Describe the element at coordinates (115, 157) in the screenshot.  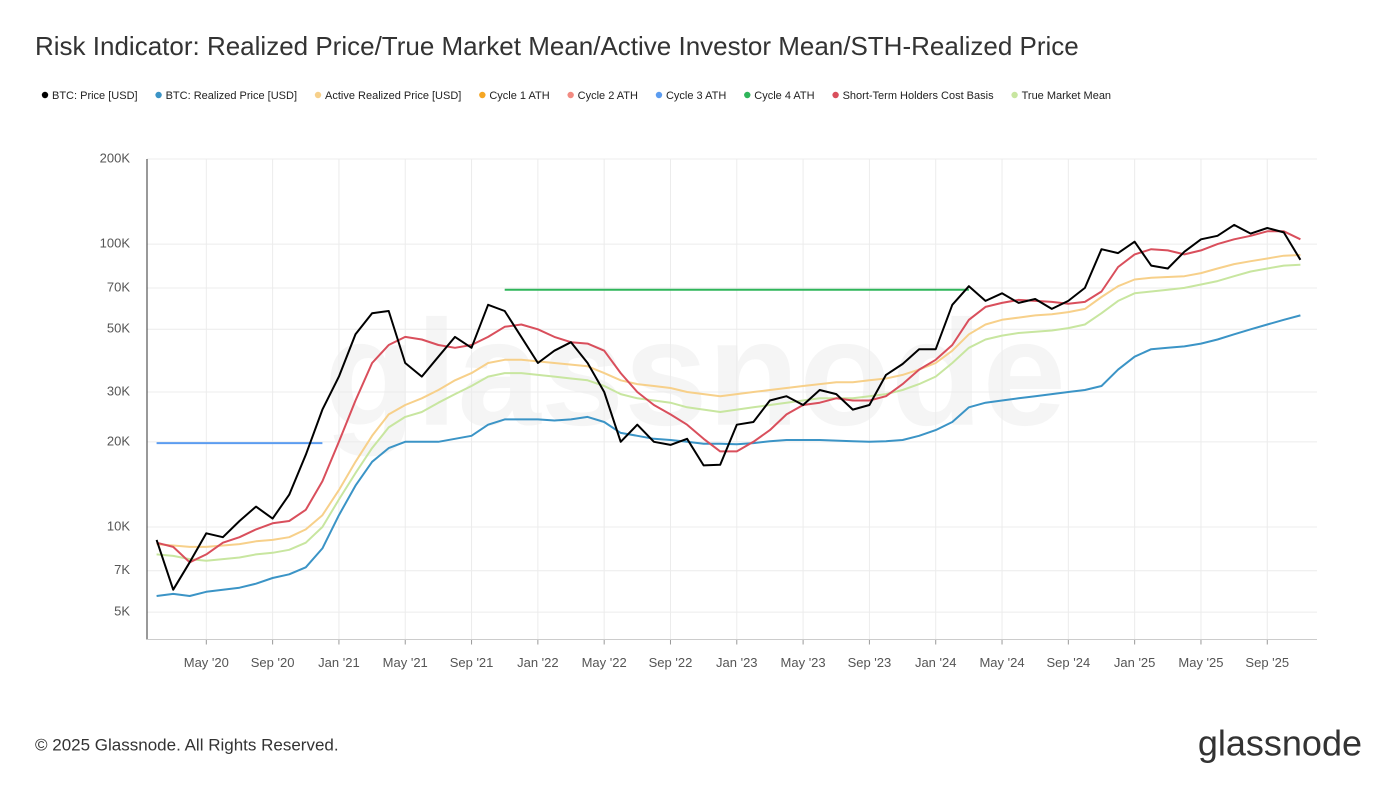
I see `y-tick-label: 200K` at that location.